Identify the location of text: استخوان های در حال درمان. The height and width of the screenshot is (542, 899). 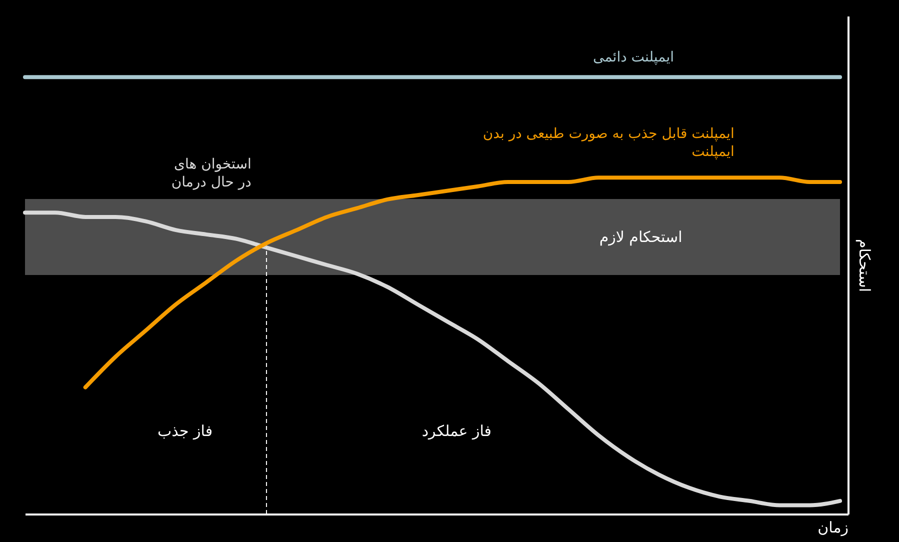
(211, 173).